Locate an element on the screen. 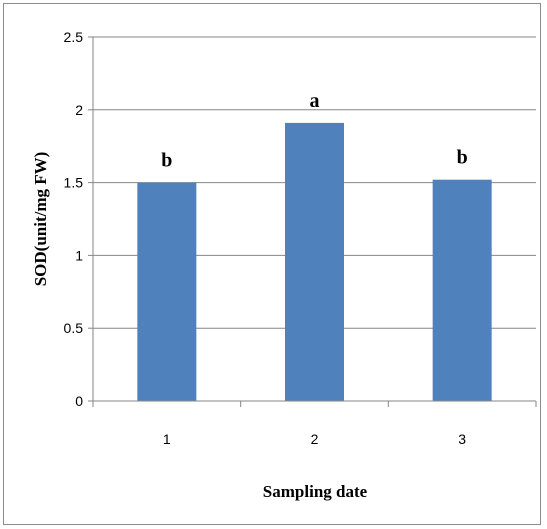 The height and width of the screenshot is (529, 547). data-labels: b a b is located at coordinates (314, 131).